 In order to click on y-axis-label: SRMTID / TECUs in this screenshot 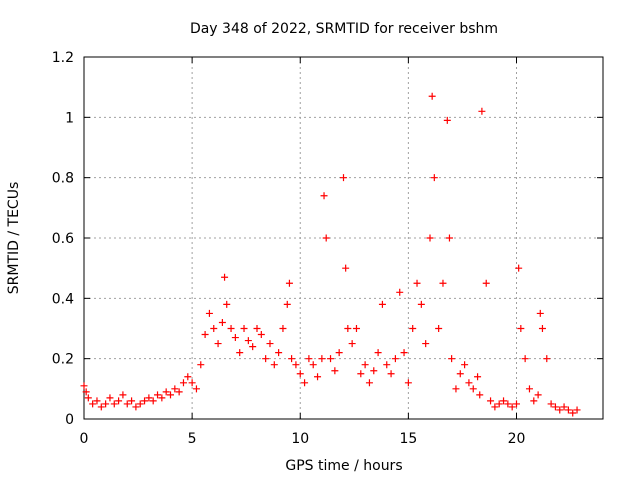, I will do `click(14, 238)`.